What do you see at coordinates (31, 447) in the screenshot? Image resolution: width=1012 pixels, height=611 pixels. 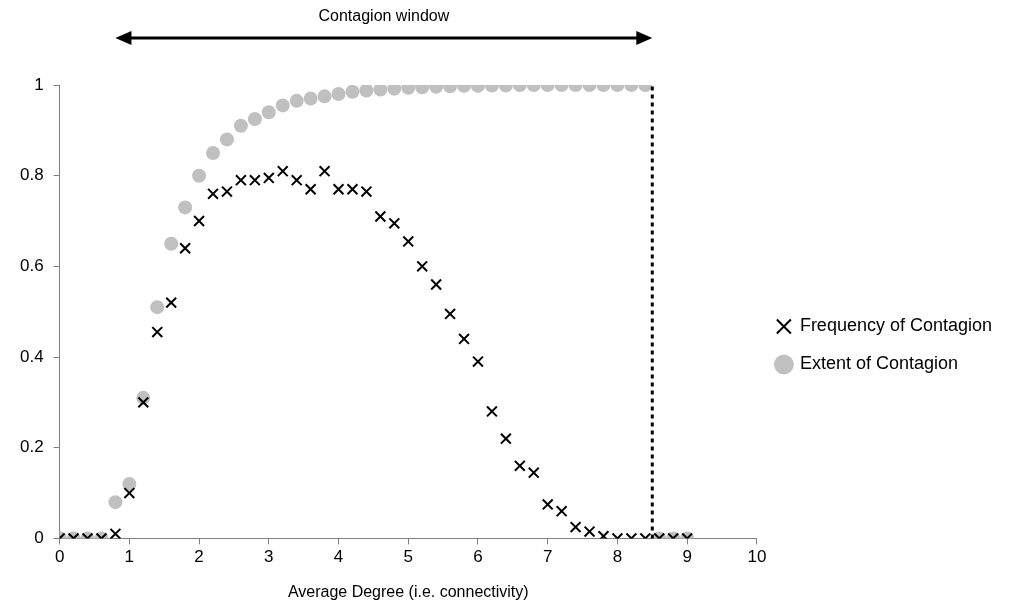 I see `y-tick-label: 0.2` at bounding box center [31, 447].